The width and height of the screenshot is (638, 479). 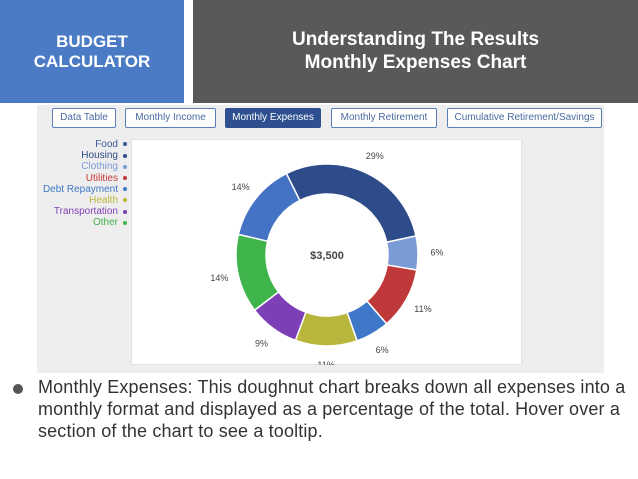 I want to click on legend-label: Debt Repayment, so click(x=80, y=189).